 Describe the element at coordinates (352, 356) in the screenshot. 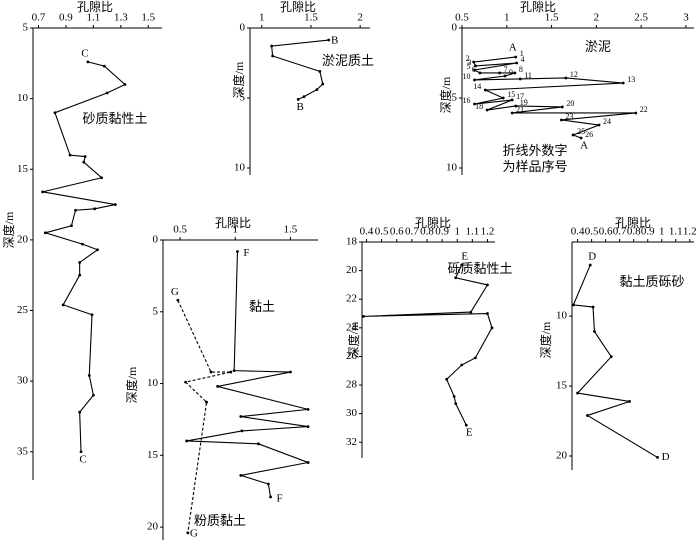

I see `y-tick-label: 26` at that location.